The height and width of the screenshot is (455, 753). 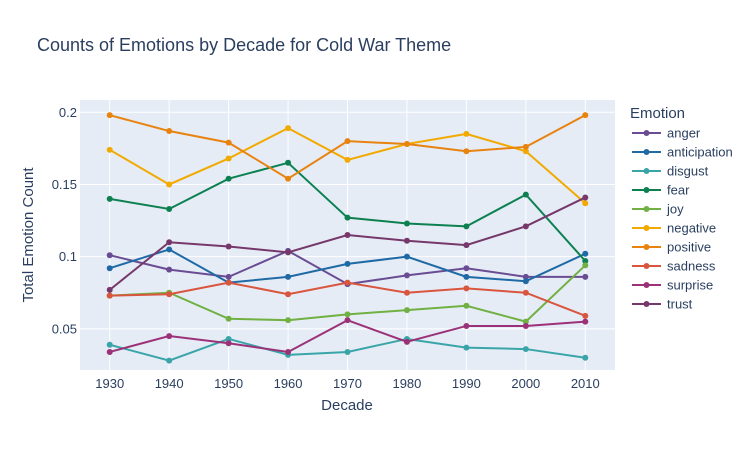 I want to click on legend-label: fear, so click(x=678, y=190).